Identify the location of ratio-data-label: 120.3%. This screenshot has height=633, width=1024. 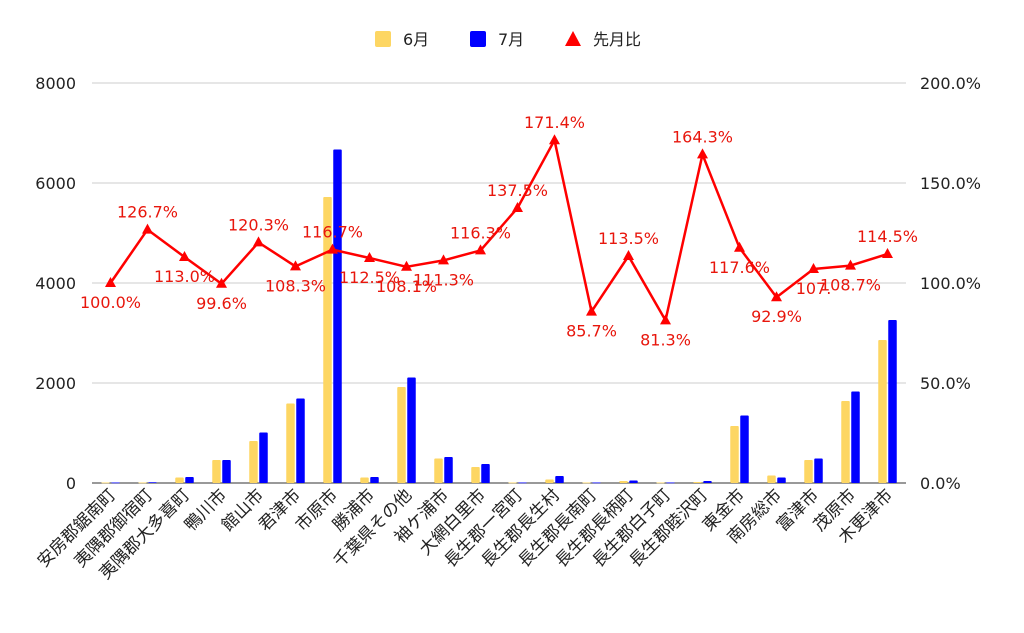
(258, 224).